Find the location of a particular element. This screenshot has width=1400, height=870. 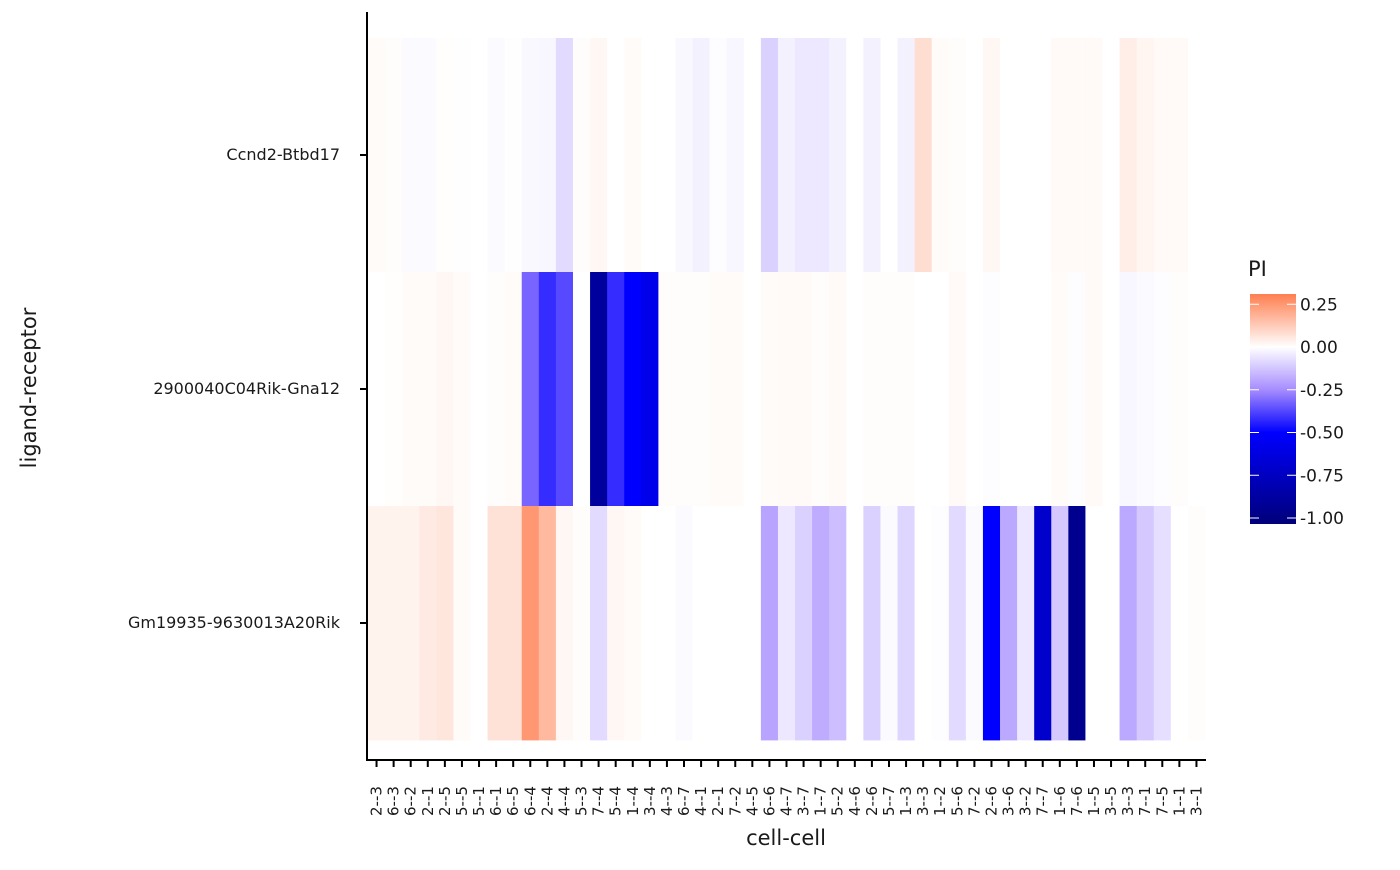

y-tick-label: 2900040C04Rik-Gna12 is located at coordinates (246, 388).